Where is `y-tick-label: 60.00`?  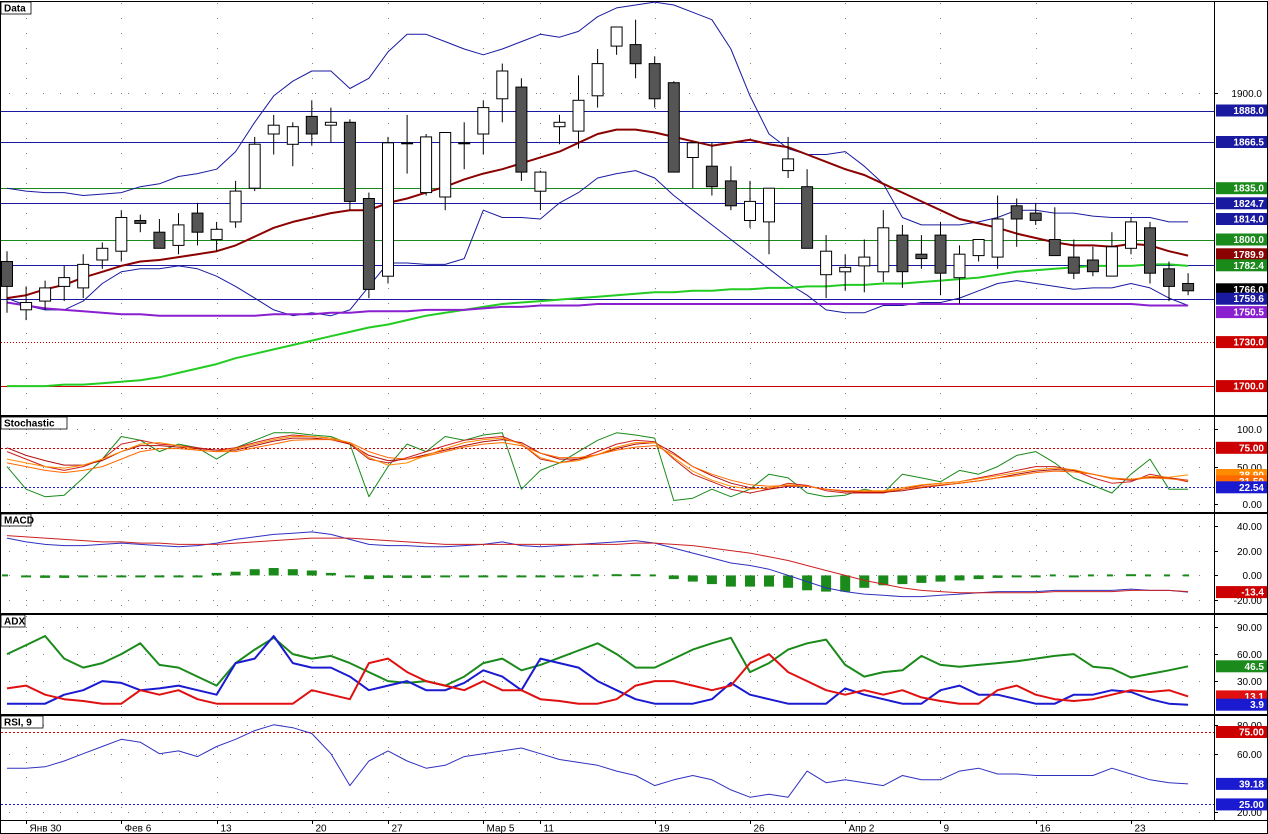 y-tick-label: 60.00 is located at coordinates (1249, 655).